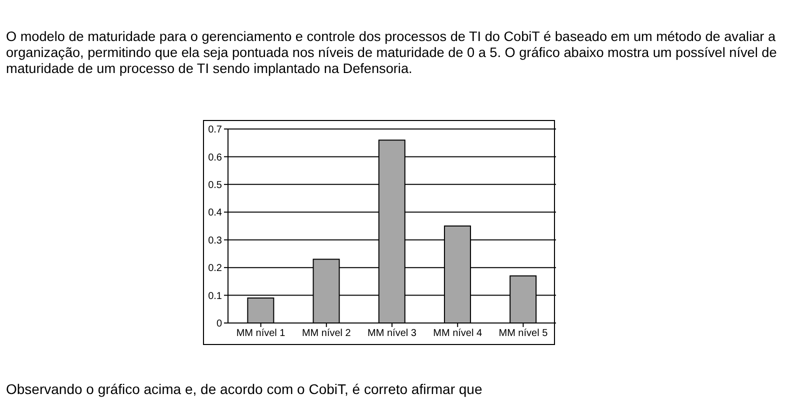 This screenshot has height=403, width=801. Describe the element at coordinates (523, 334) in the screenshot. I see `x-tick-label: MM nível 5` at that location.